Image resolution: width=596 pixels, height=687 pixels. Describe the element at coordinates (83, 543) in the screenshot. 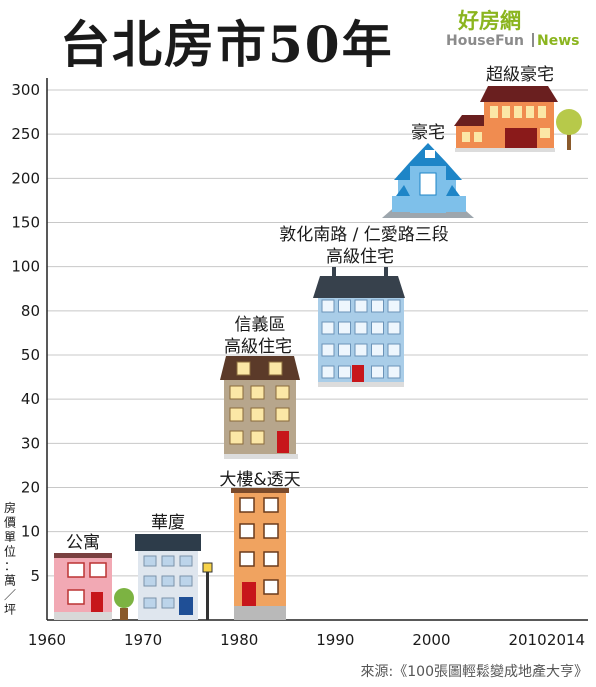

I see `house-label-0: 公寓` at that location.